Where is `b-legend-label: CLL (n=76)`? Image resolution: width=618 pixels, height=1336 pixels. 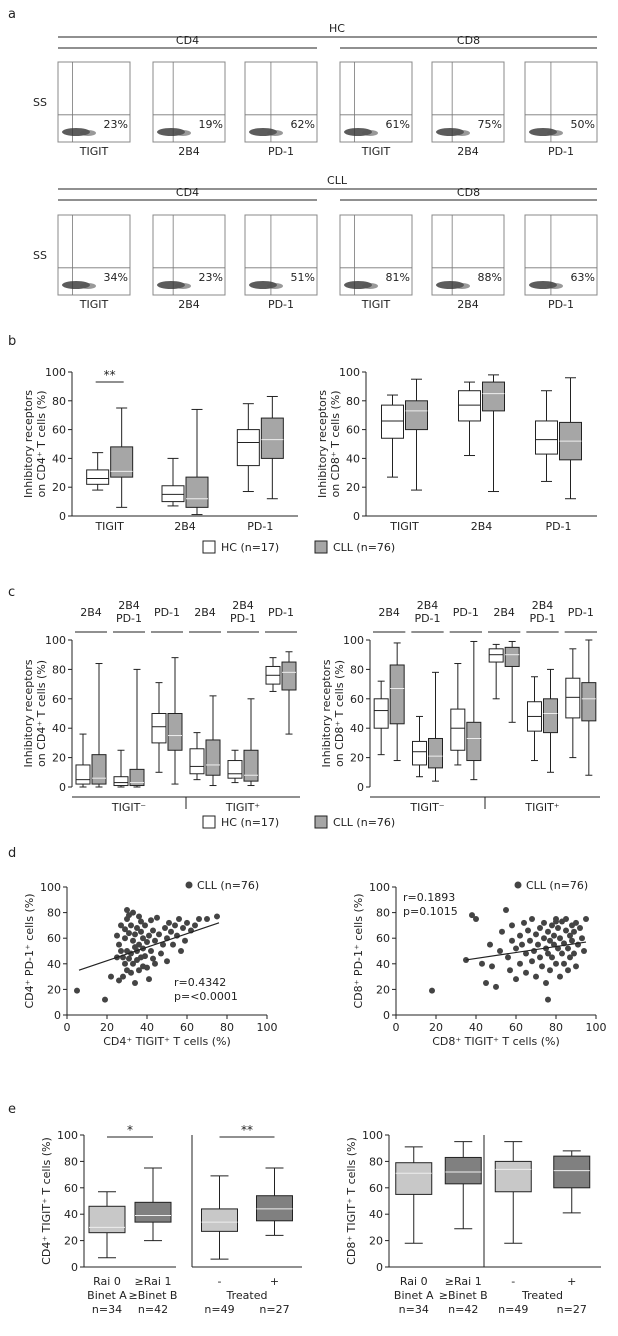 b-legend-label: CLL (n=76) is located at coordinates (364, 547).